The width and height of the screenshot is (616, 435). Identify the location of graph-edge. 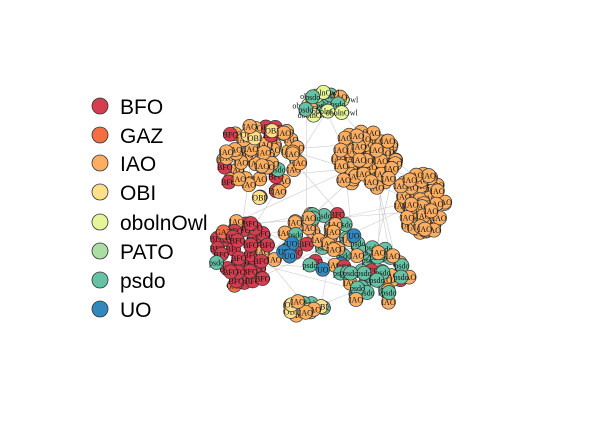
(294, 195).